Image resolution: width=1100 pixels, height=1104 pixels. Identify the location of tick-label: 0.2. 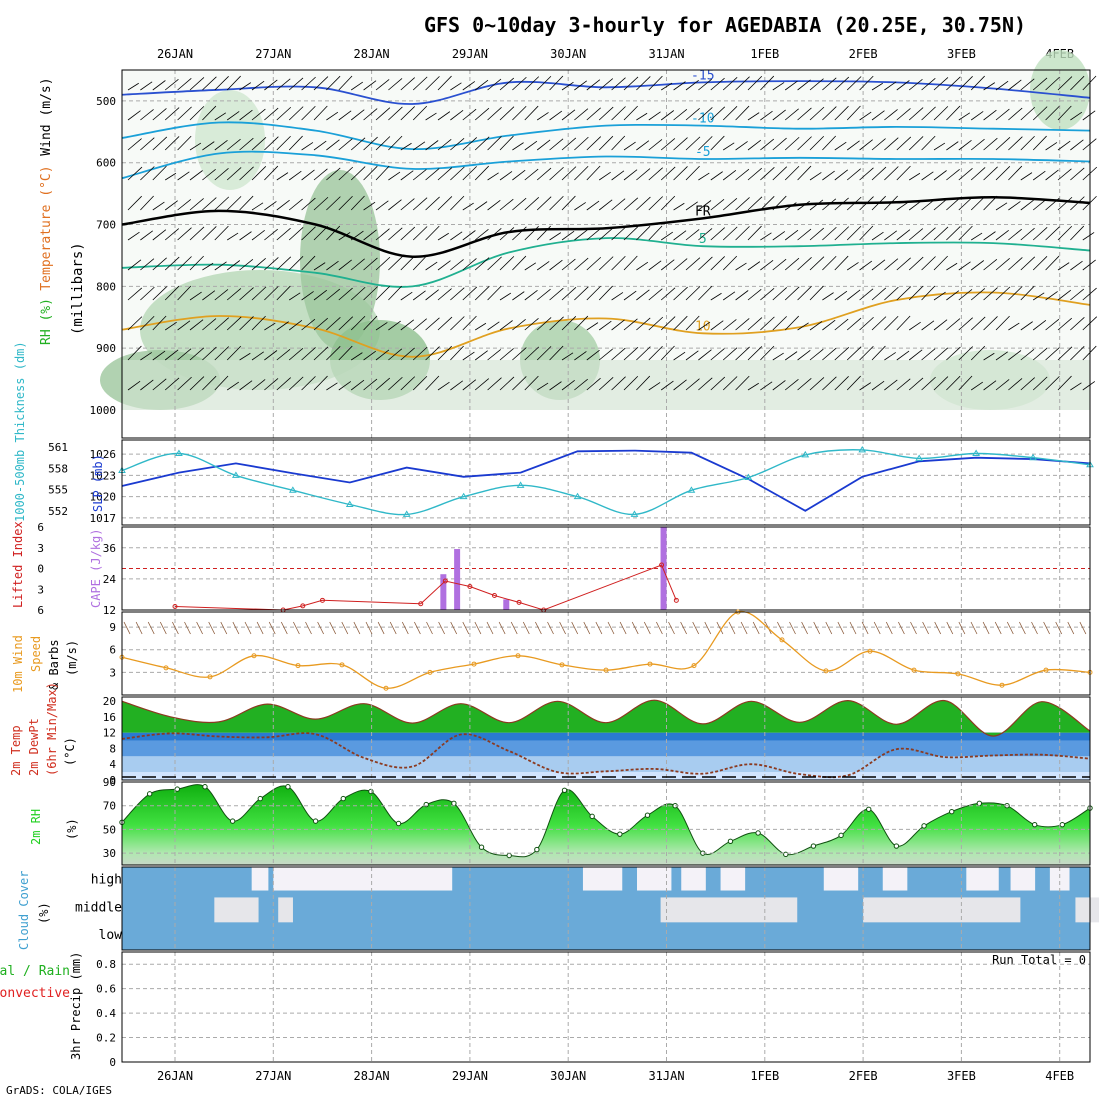
(106, 1038).